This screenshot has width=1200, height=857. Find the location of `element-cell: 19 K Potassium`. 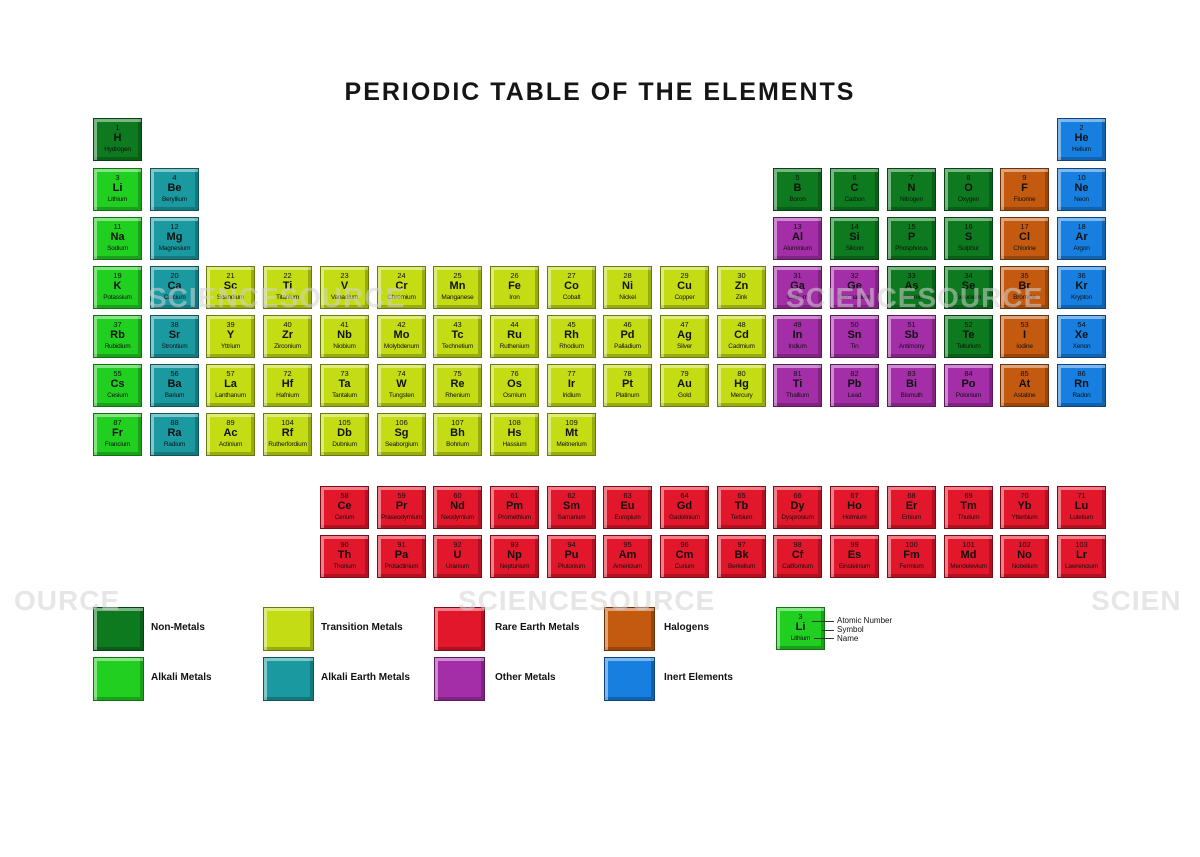

element-cell: 19 K Potassium is located at coordinates (117, 287).